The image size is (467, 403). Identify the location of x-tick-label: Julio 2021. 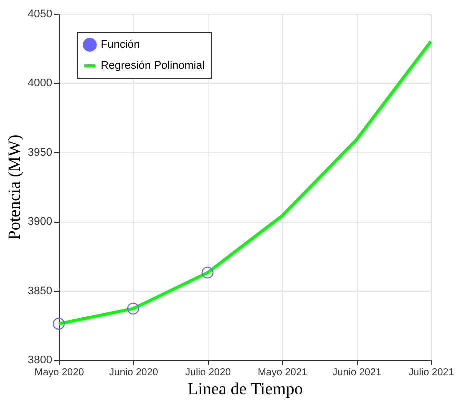
(431, 373).